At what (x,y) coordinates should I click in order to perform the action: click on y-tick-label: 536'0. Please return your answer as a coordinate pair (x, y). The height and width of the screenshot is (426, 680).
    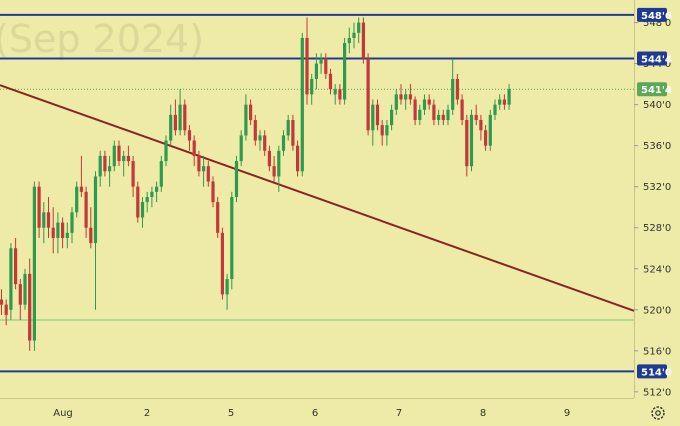
    Looking at the image, I should click on (657, 146).